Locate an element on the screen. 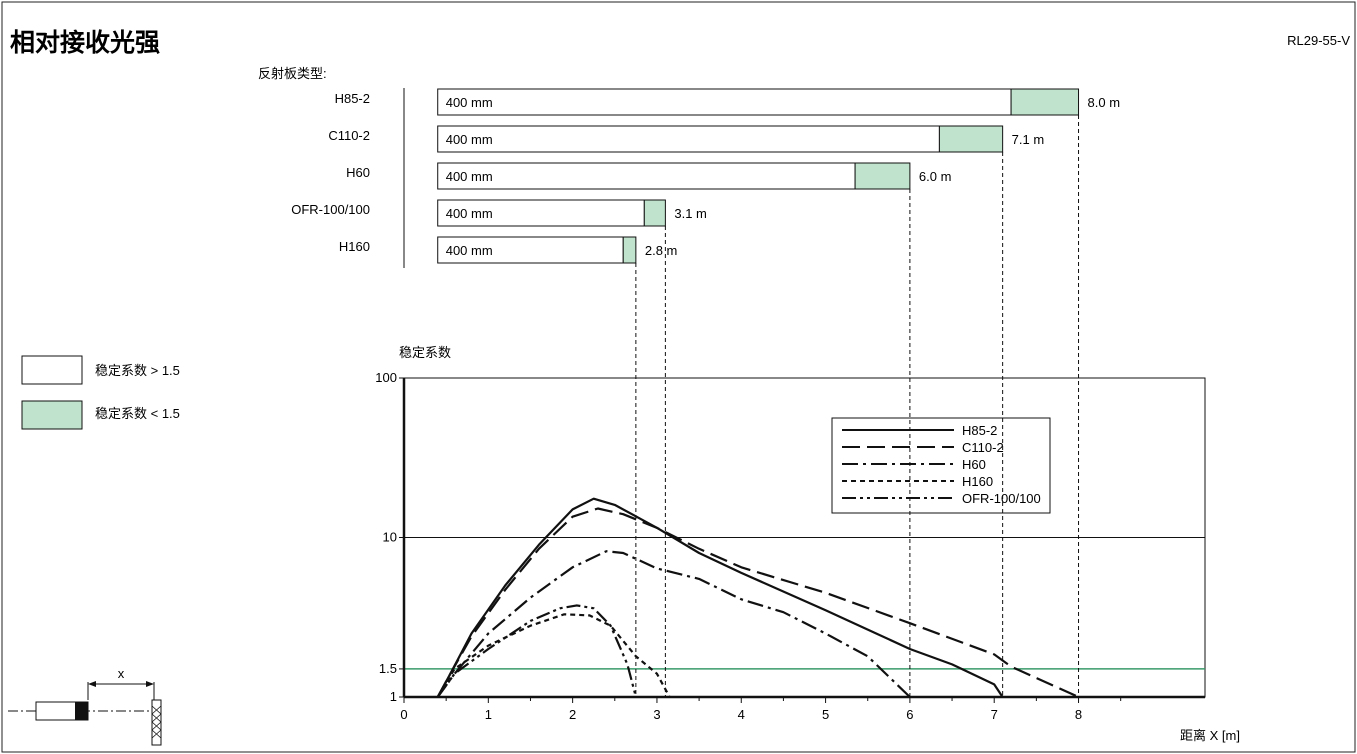 The height and width of the screenshot is (754, 1357). legend-box-unstable: 稳定系数 < 1.5 is located at coordinates (100, 415).